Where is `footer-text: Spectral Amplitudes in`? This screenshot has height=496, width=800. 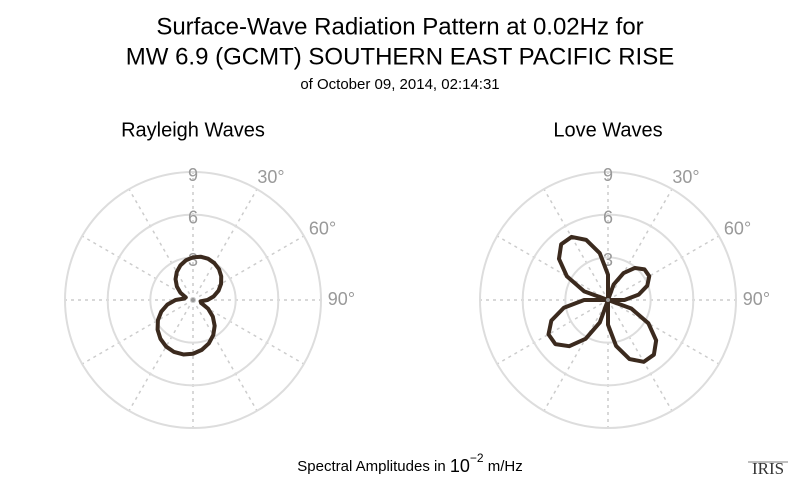 footer-text: Spectral Amplitudes in is located at coordinates (371, 466).